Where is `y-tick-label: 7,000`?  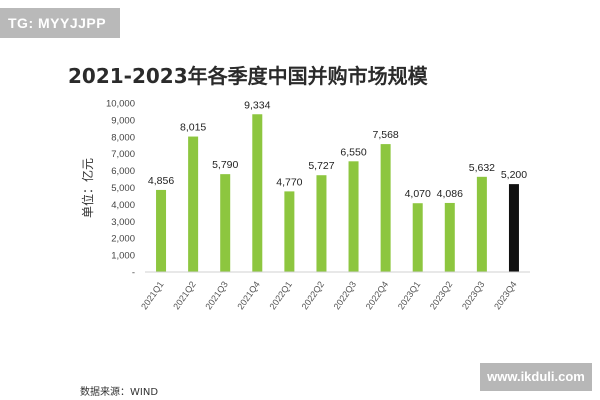 y-tick-label: 7,000 is located at coordinates (123, 154).